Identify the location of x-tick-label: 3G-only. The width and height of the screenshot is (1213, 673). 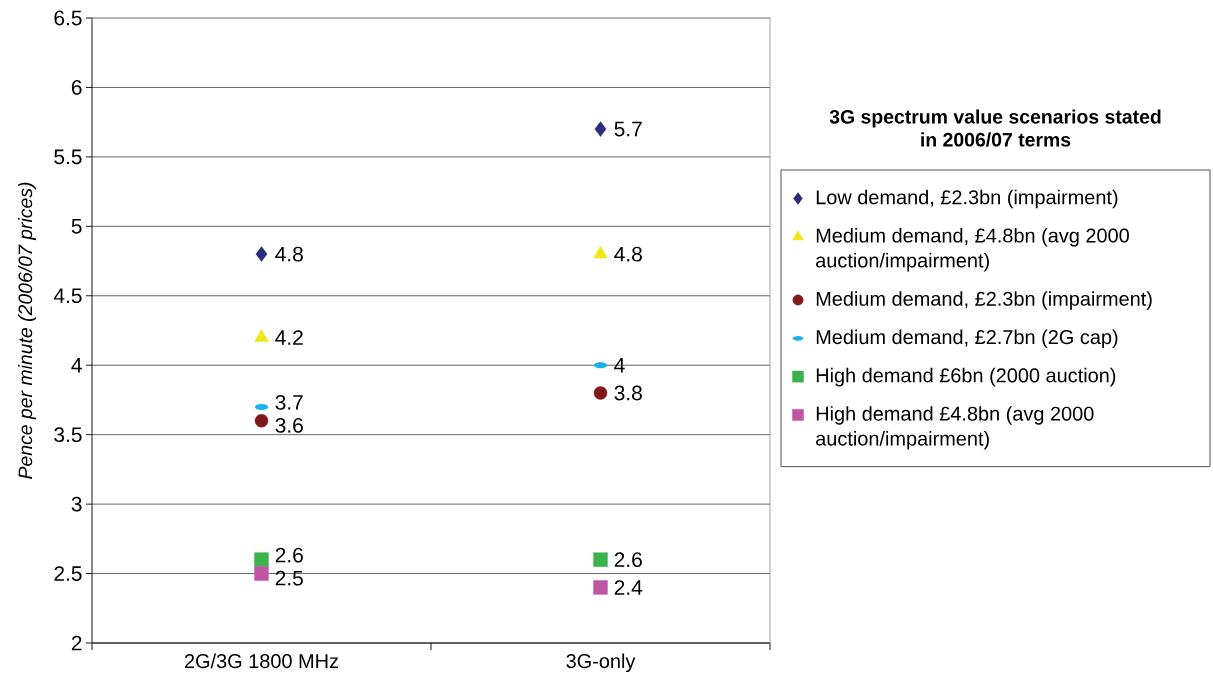
(601, 663).